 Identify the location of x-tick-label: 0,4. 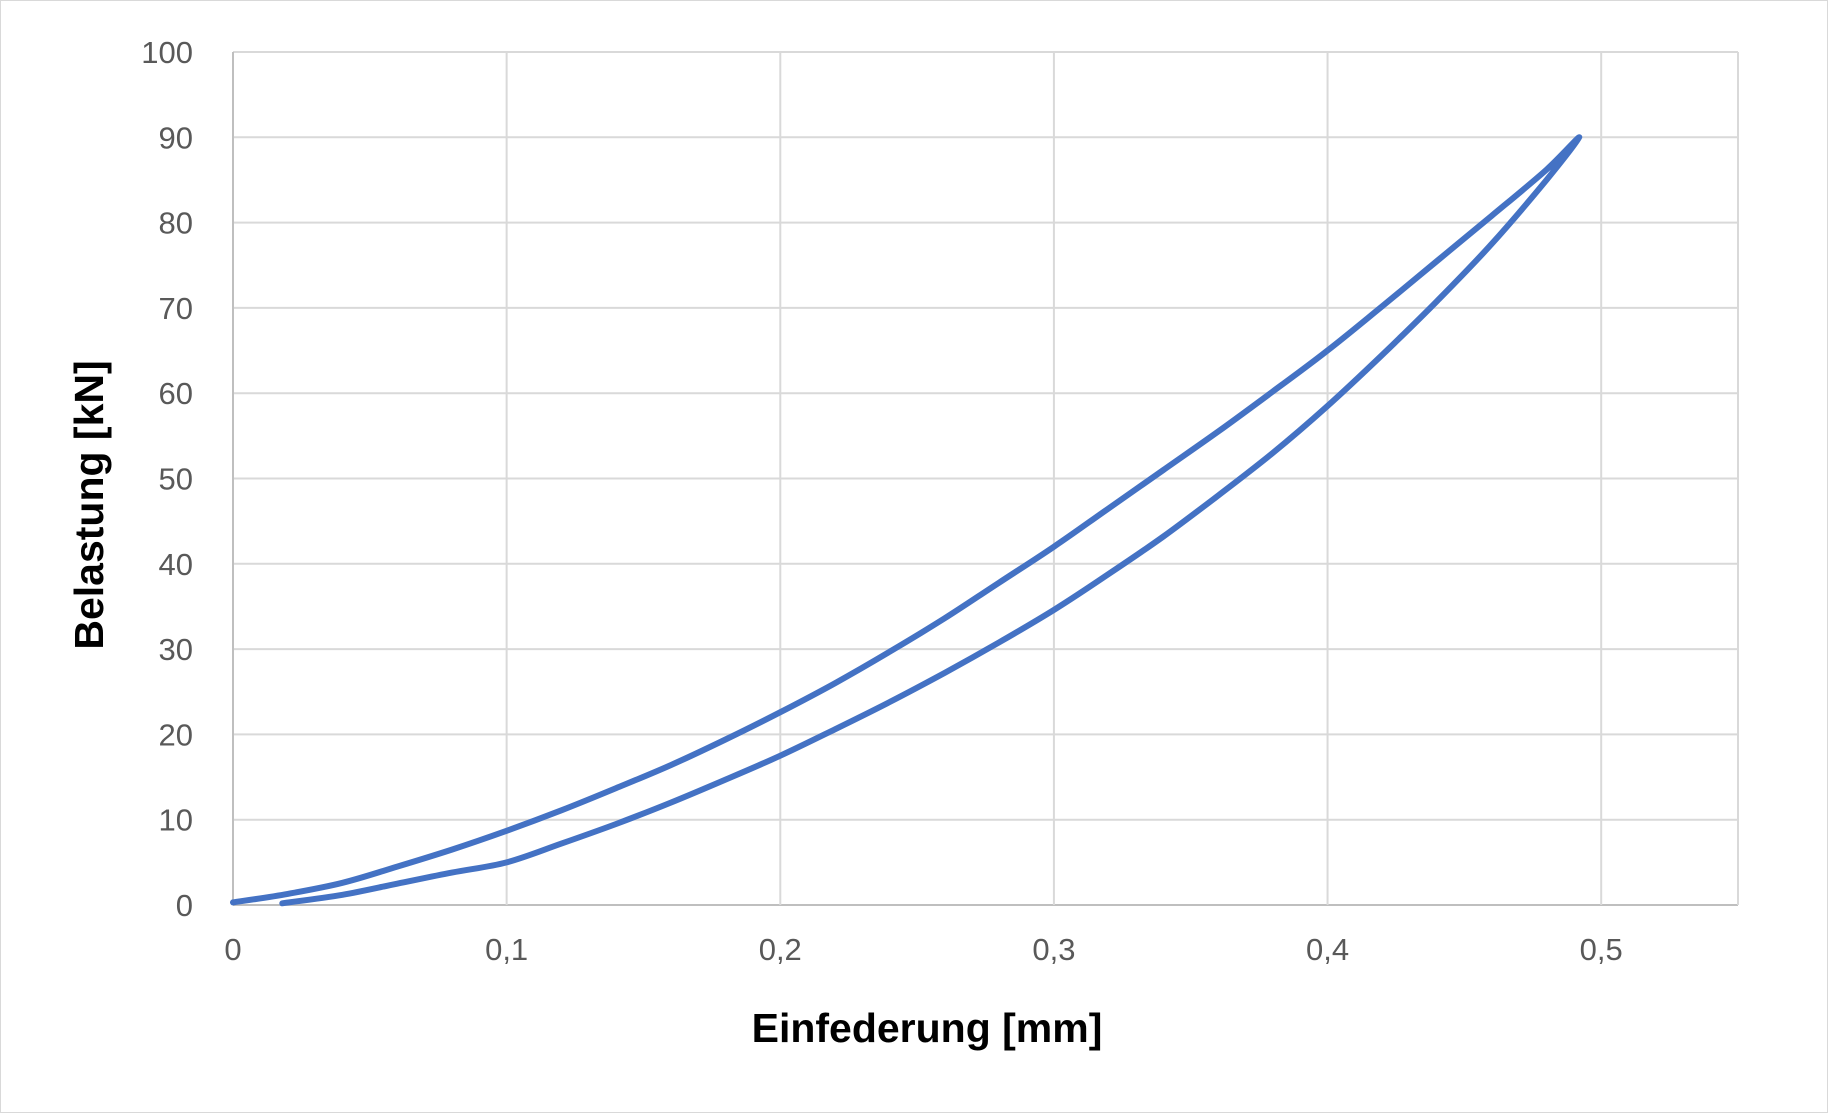
(1327, 949).